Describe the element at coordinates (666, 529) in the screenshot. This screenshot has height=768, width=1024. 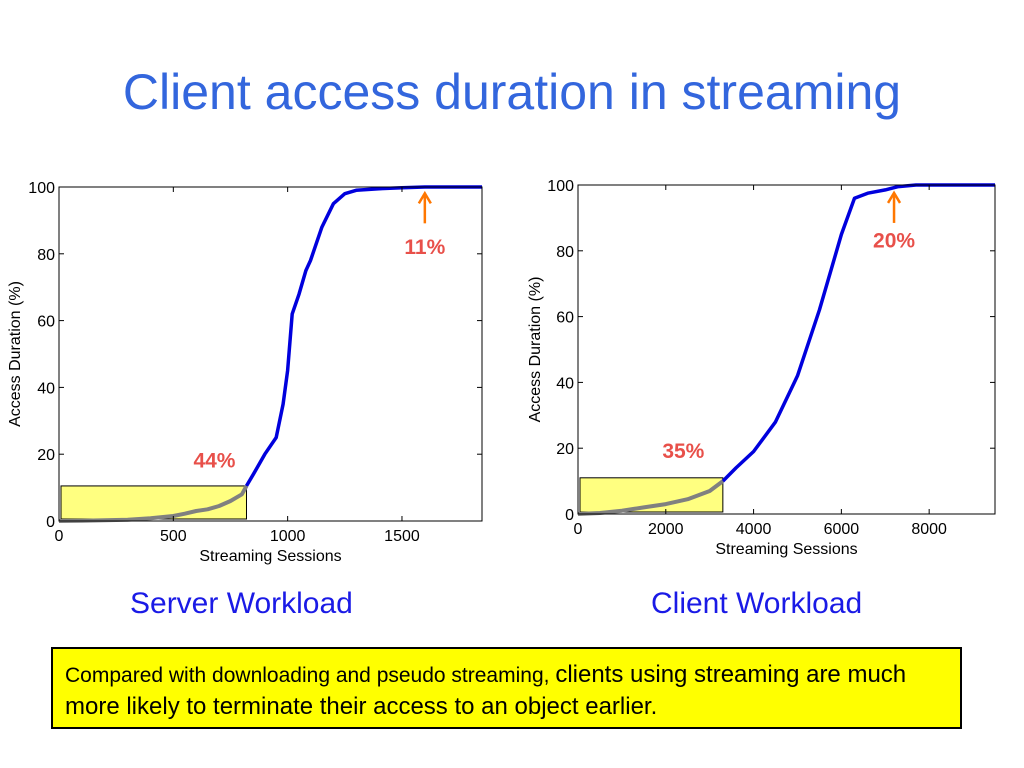
I see `x-tick-label: 2000` at that location.